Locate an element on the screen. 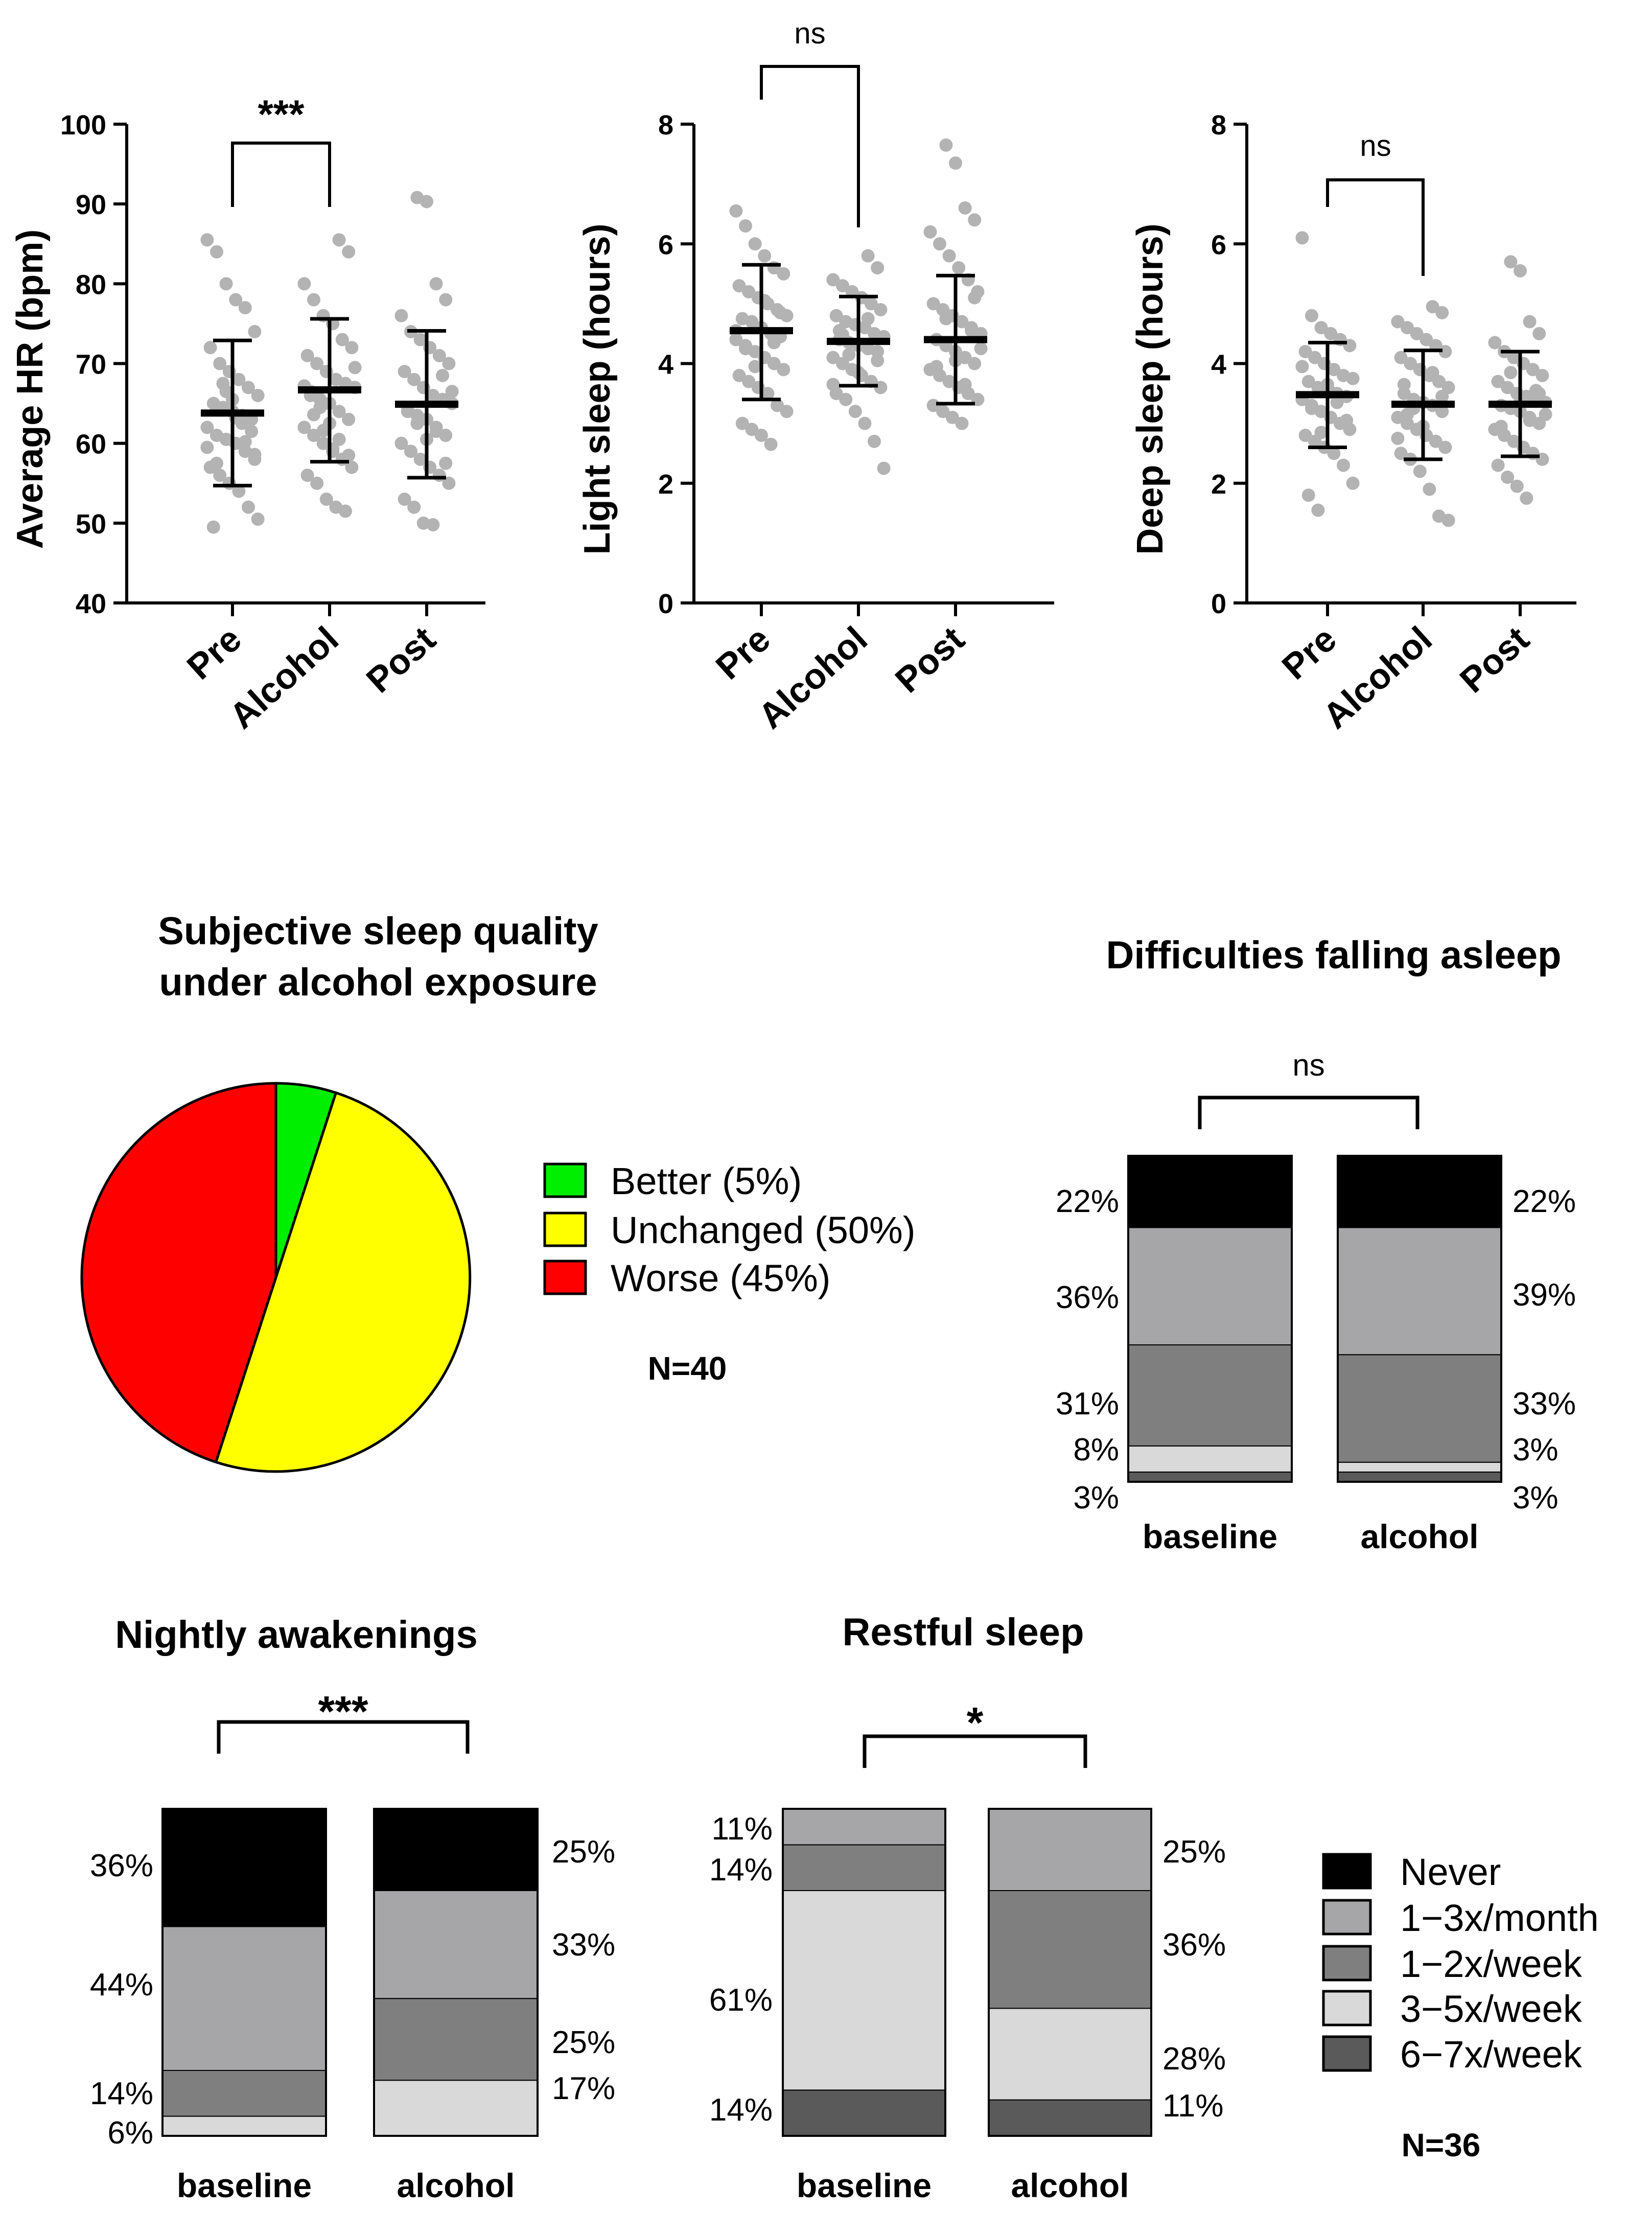 The image size is (1652, 2236). x-tick-label: Post is located at coordinates (401, 659).